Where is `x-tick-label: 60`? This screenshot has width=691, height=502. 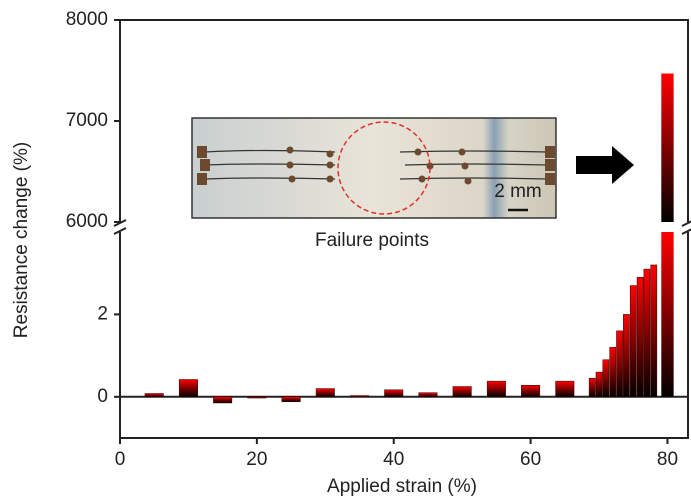 x-tick-label: 60 is located at coordinates (530, 459).